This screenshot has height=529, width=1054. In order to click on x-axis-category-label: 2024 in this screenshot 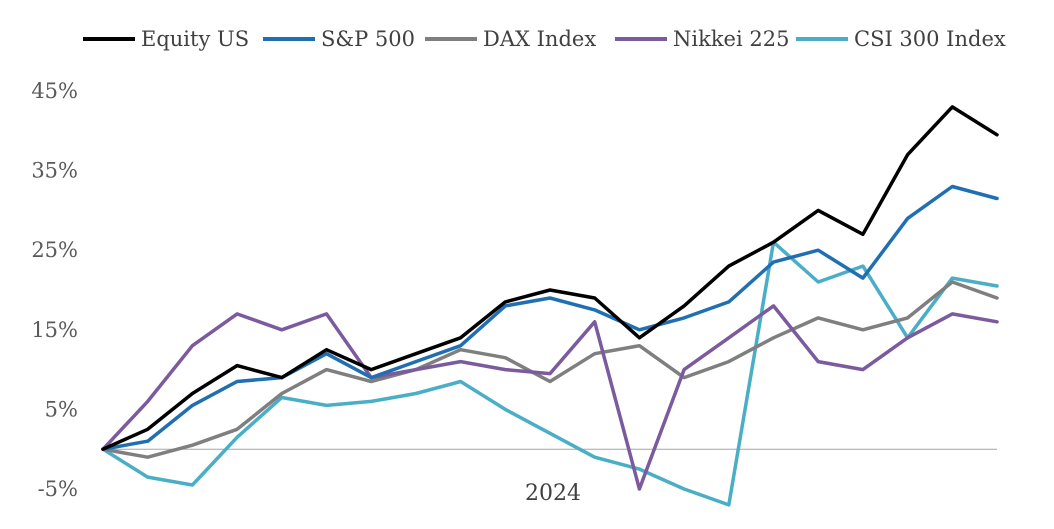, I will do `click(553, 493)`.